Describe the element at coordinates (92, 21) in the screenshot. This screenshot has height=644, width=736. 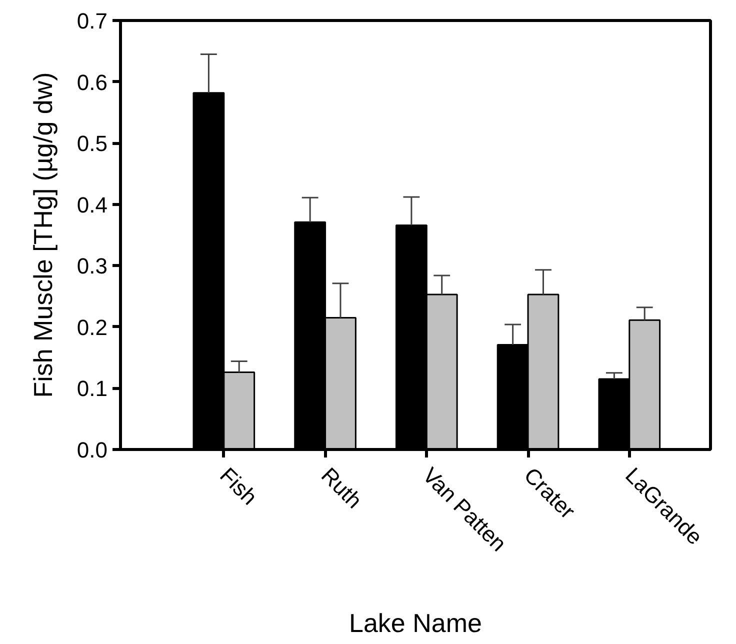
I see `y-tick-label: 0.7` at that location.